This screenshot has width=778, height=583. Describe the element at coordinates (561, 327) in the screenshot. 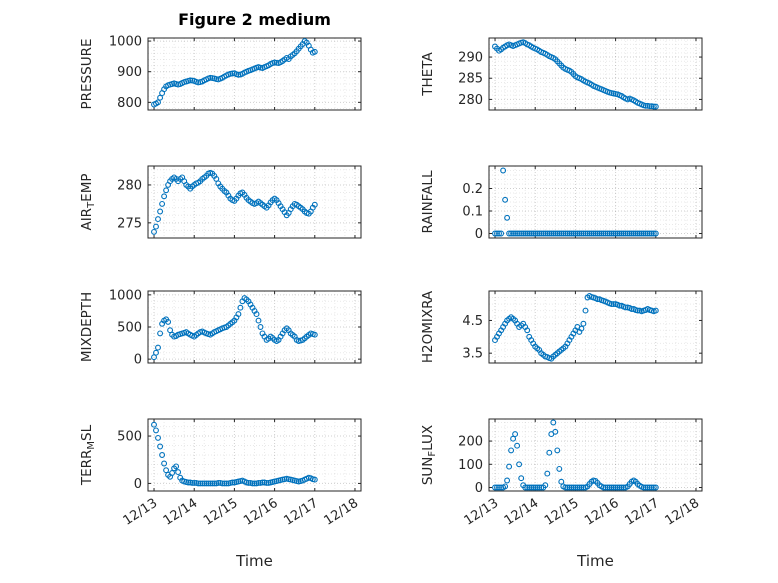

I see `subplot-h2omixra: 3.5 4.5 H2OMIXRA` at that location.